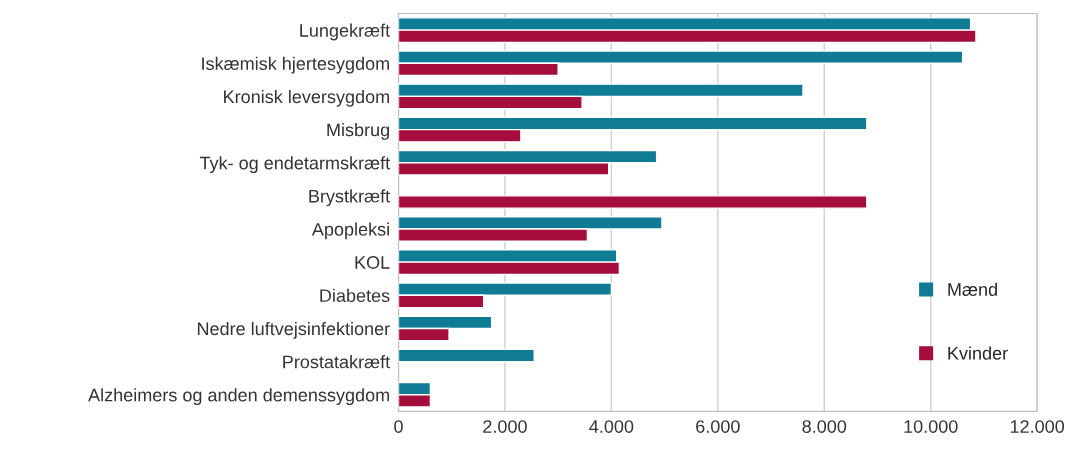  Describe the element at coordinates (931, 426) in the screenshot. I see `x-tick-label: 10.000` at that location.